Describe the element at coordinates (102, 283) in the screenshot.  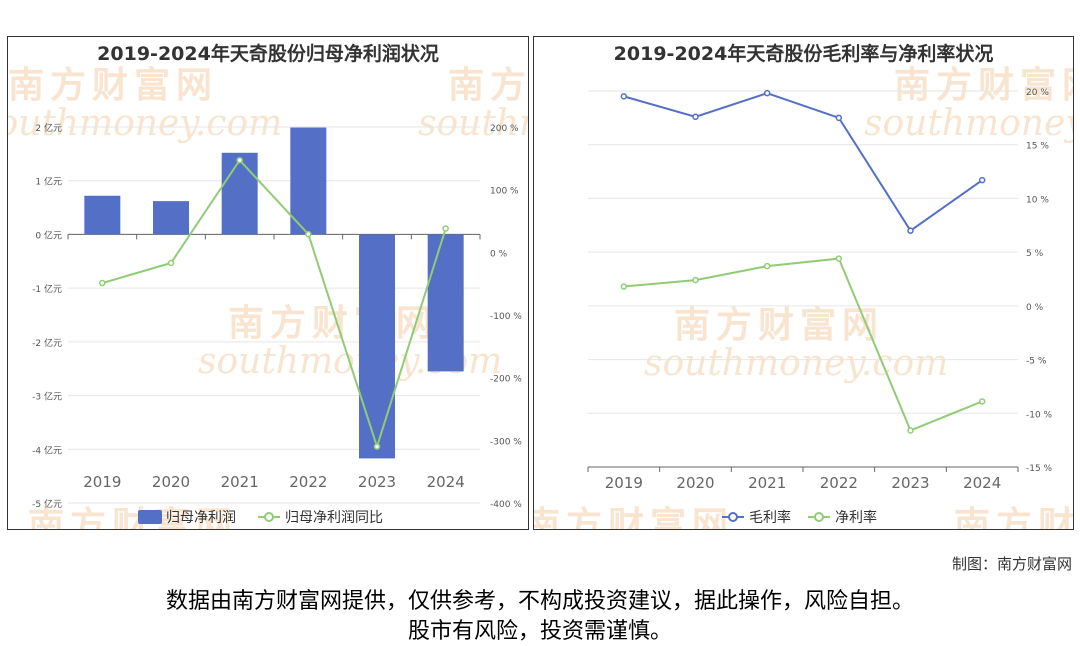
I see `point-yoy-2019` at that location.